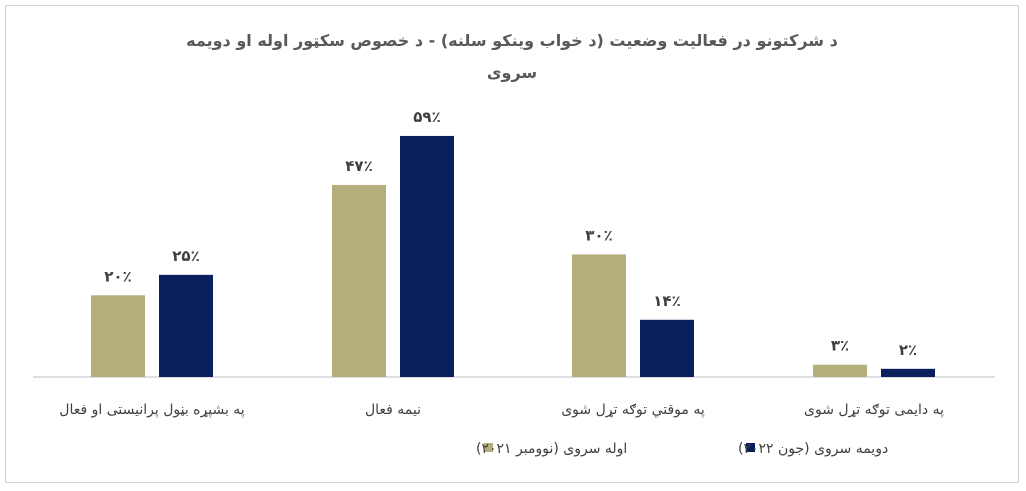 This screenshot has width=1026, height=491. What do you see at coordinates (152, 410) in the screenshot?
I see `category-label-1: په بشپړه بڼول پرانیستی او فعال` at bounding box center [152, 410].